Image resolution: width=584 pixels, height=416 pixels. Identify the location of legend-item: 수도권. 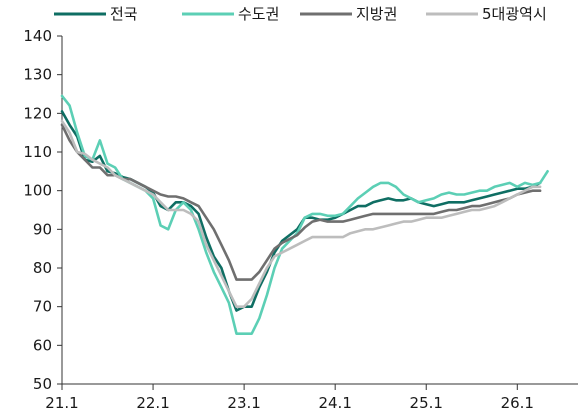
(230, 14).